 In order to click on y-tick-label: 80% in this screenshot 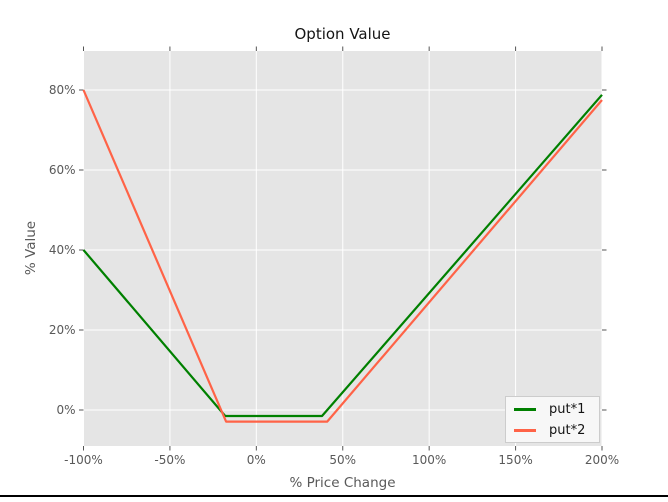, I will do `click(62, 90)`.